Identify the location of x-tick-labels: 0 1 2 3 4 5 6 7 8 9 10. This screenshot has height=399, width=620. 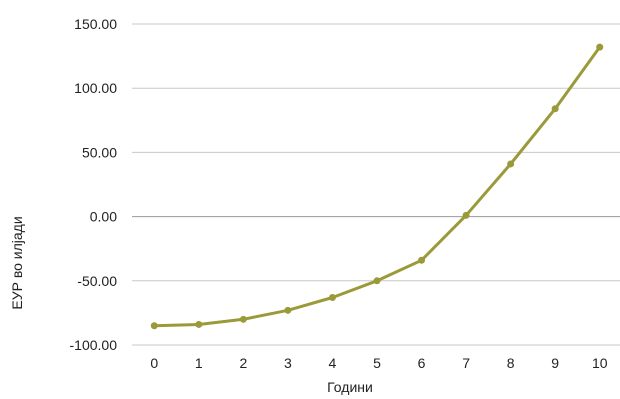
(378, 363).